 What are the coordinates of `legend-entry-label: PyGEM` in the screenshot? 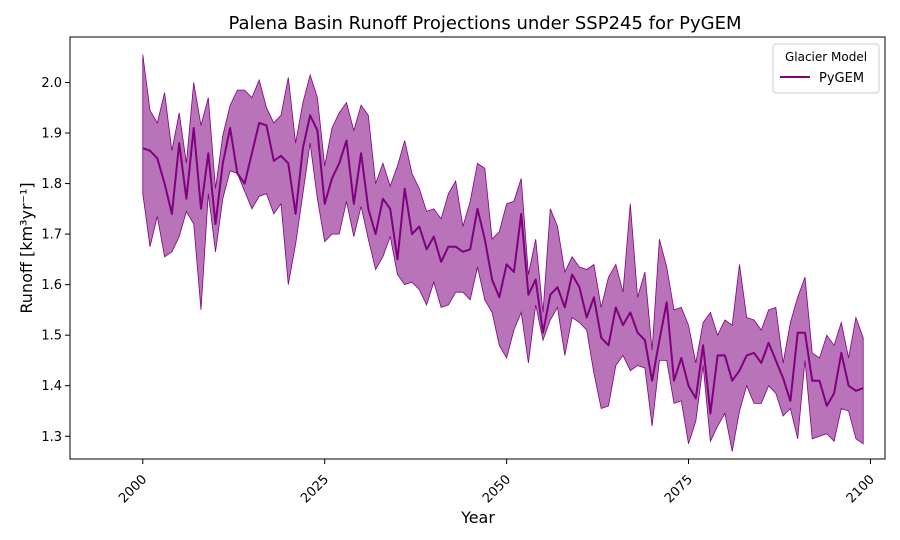 It's located at (841, 78).